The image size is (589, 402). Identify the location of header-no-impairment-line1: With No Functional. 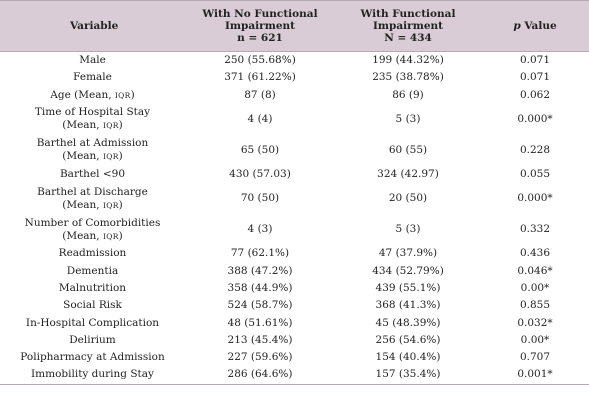
(260, 14).